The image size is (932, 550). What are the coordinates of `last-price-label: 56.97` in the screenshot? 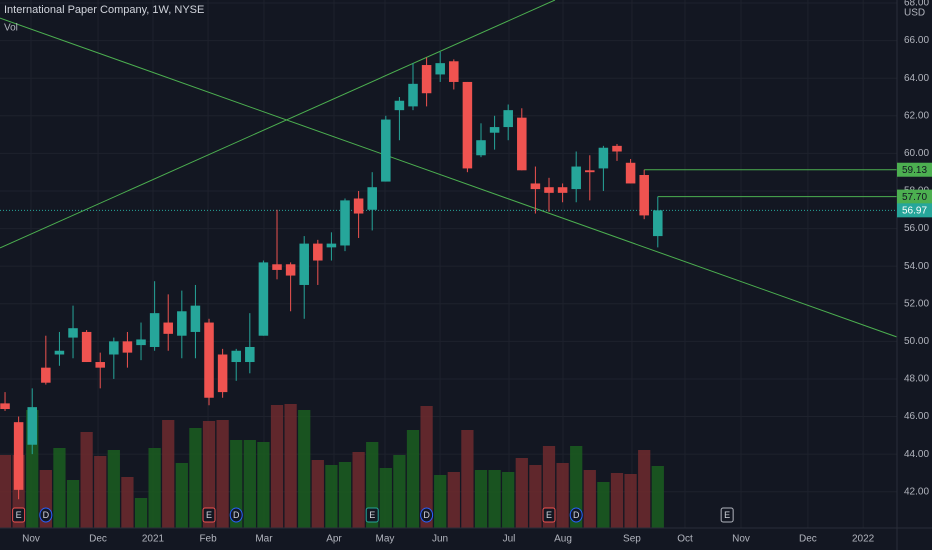 It's located at (914, 210).